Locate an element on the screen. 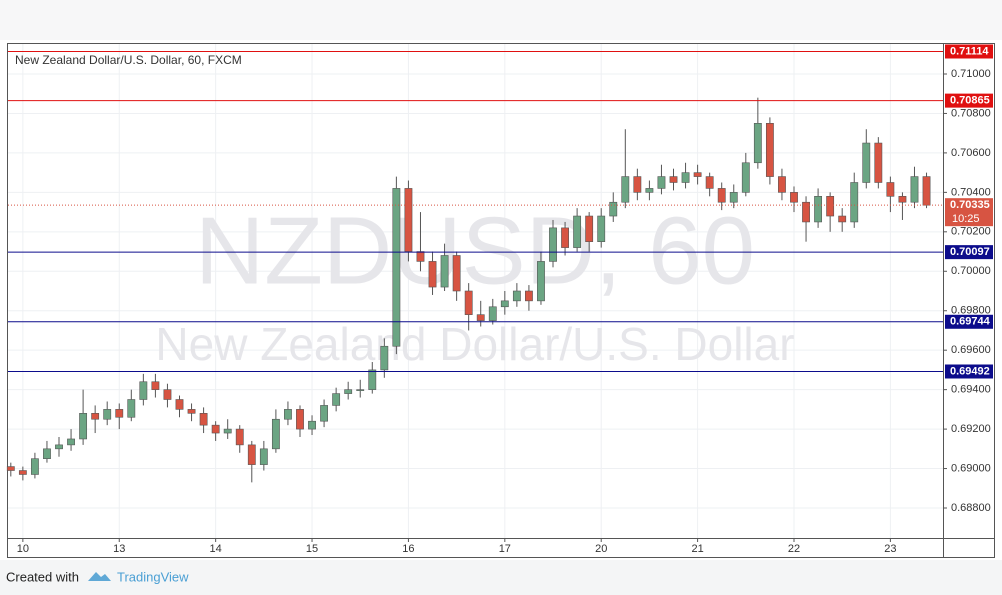 The width and height of the screenshot is (1002, 595). y-tick-label: 0.69800 is located at coordinates (971, 311).